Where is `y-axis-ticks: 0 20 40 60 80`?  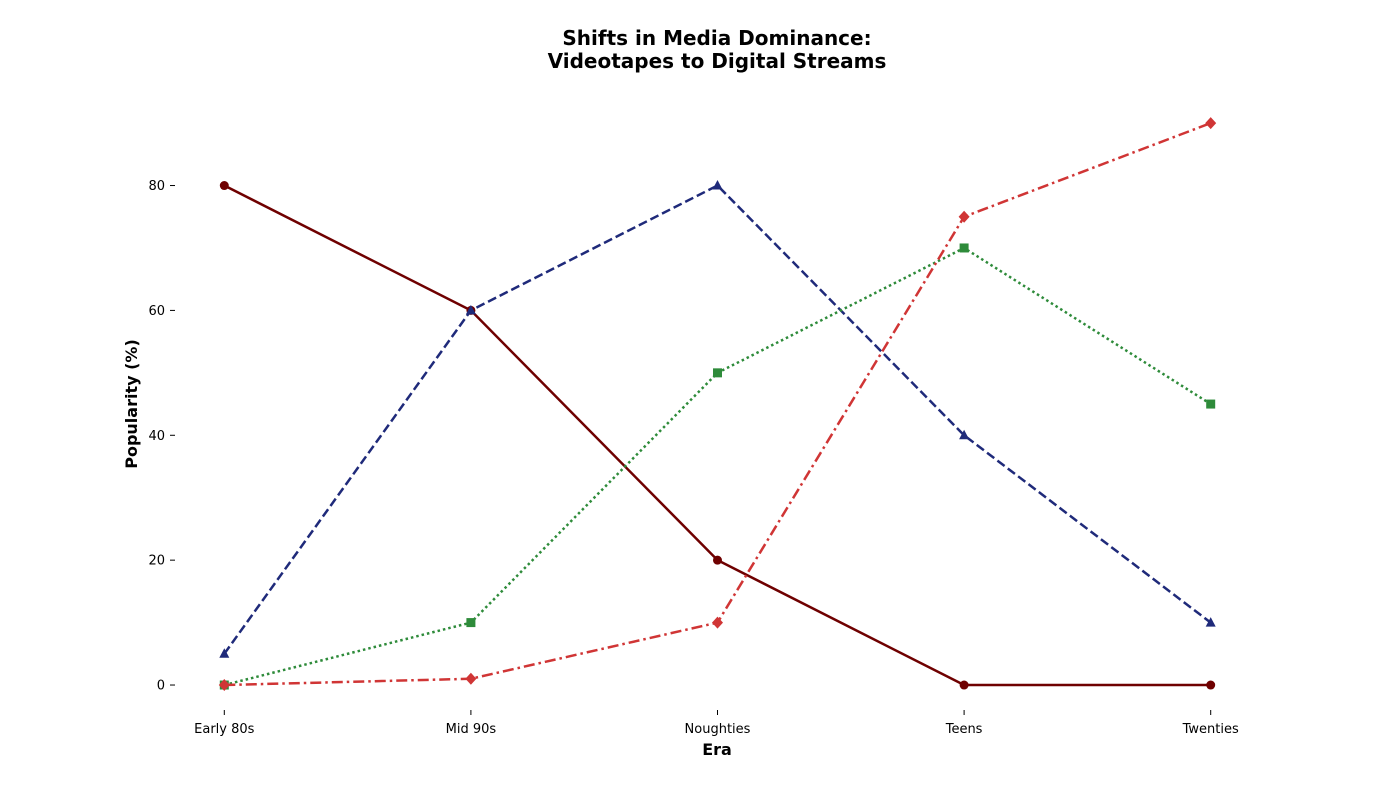 y-axis-ticks: 0 20 40 60 80 is located at coordinates (161, 436).